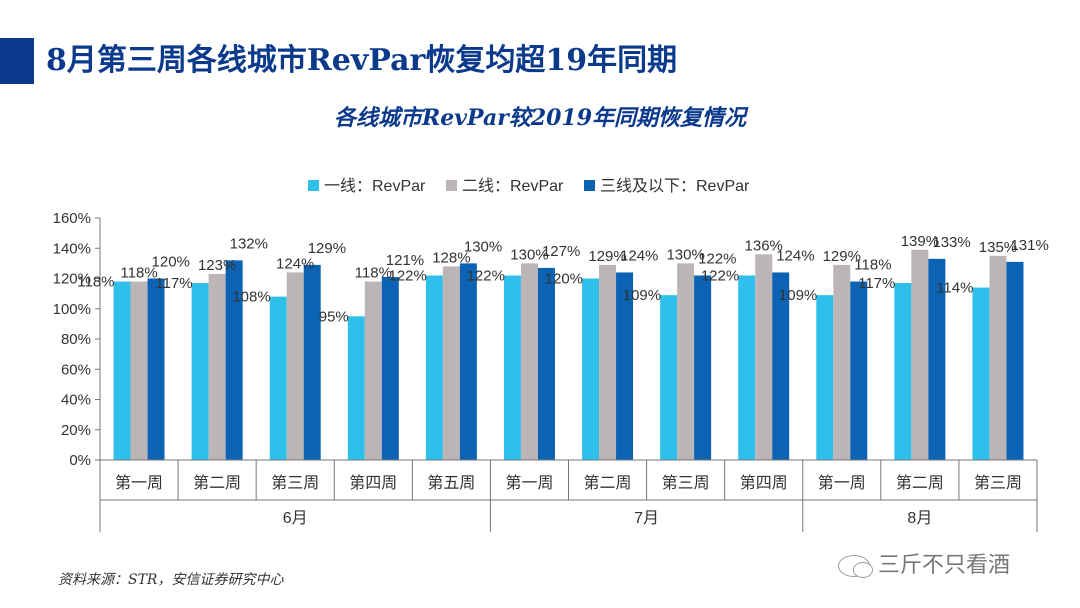  What do you see at coordinates (362, 60) in the screenshot?
I see `page-title: 8月第三周各线城市RevPar恢复均超19年同期` at bounding box center [362, 60].